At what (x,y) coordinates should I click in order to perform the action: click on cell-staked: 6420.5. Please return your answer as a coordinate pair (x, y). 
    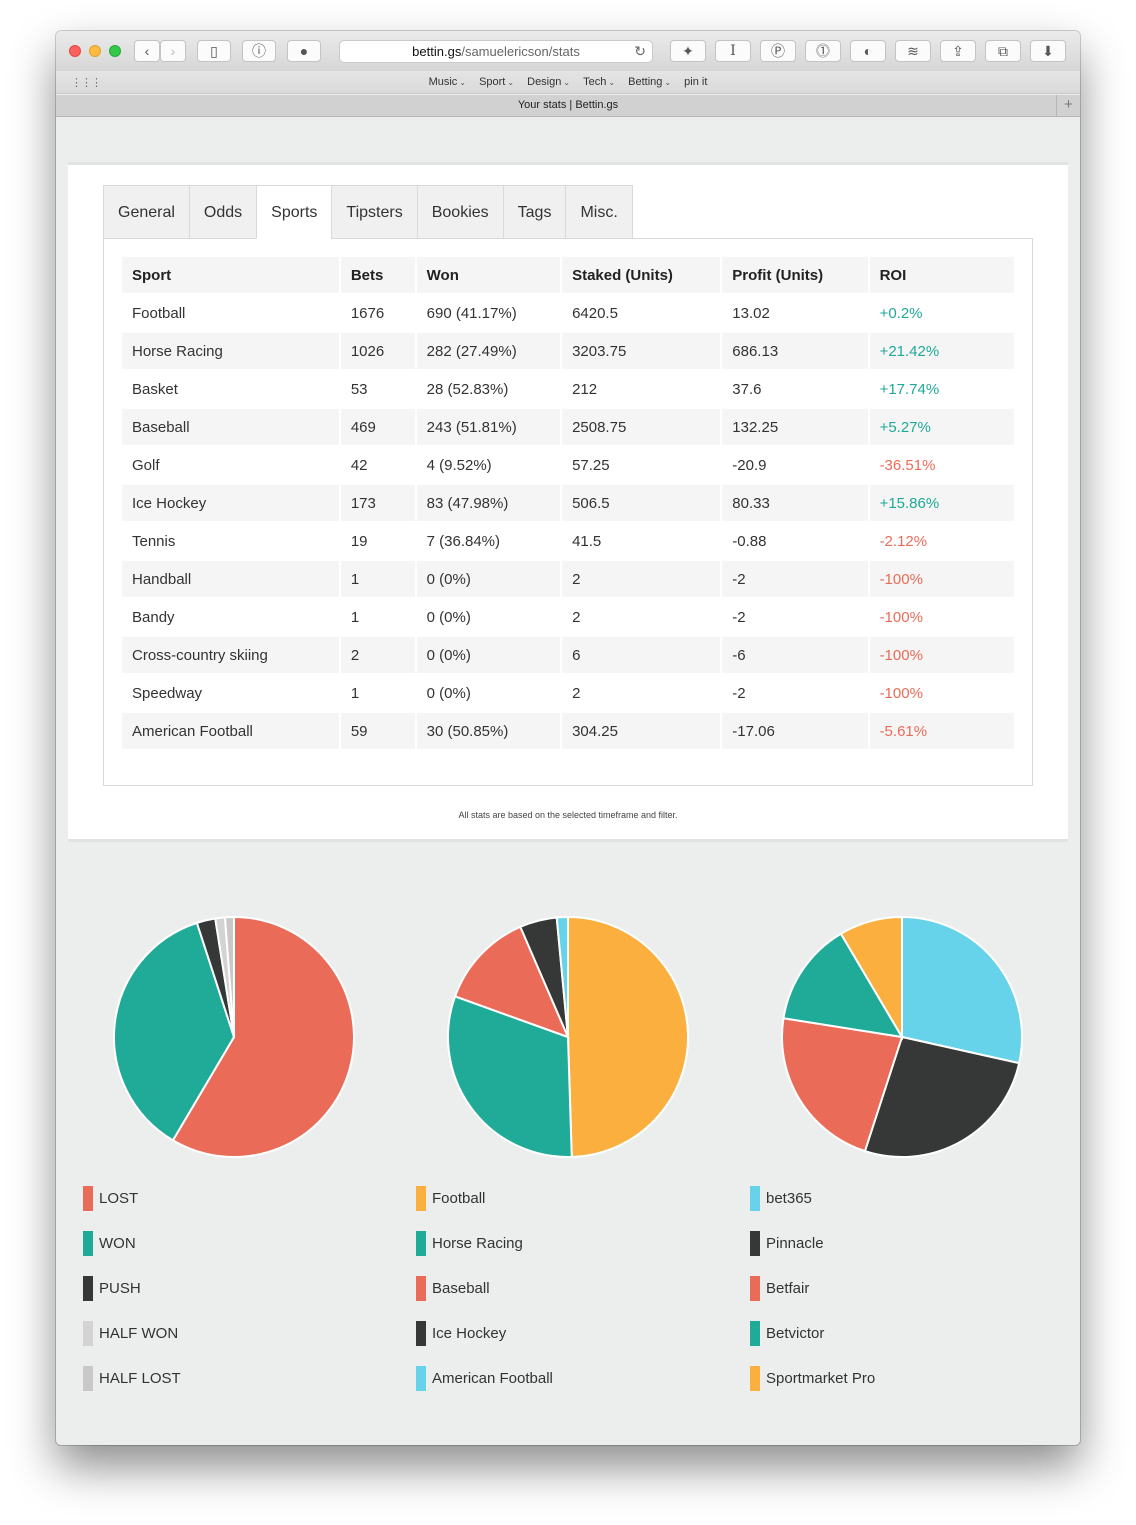
    Looking at the image, I should click on (641, 313).